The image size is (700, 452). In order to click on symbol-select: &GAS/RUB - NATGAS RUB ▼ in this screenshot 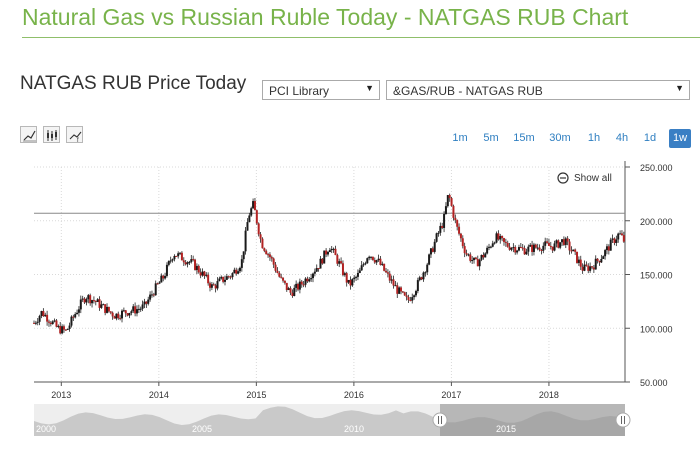, I will do `click(538, 90)`.